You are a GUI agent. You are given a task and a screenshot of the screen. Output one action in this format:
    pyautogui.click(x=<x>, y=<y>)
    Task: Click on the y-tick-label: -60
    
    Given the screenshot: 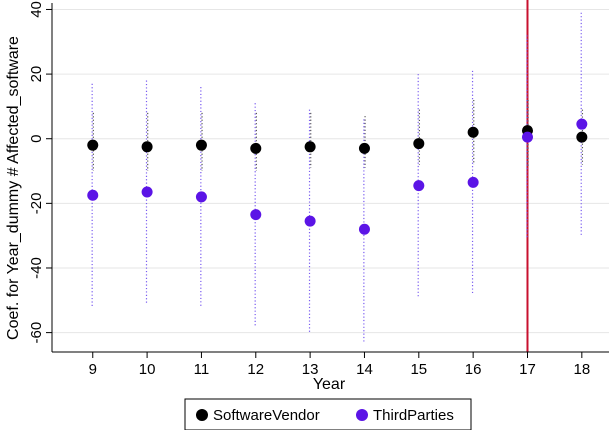 What is the action you would take?
    pyautogui.click(x=36, y=333)
    